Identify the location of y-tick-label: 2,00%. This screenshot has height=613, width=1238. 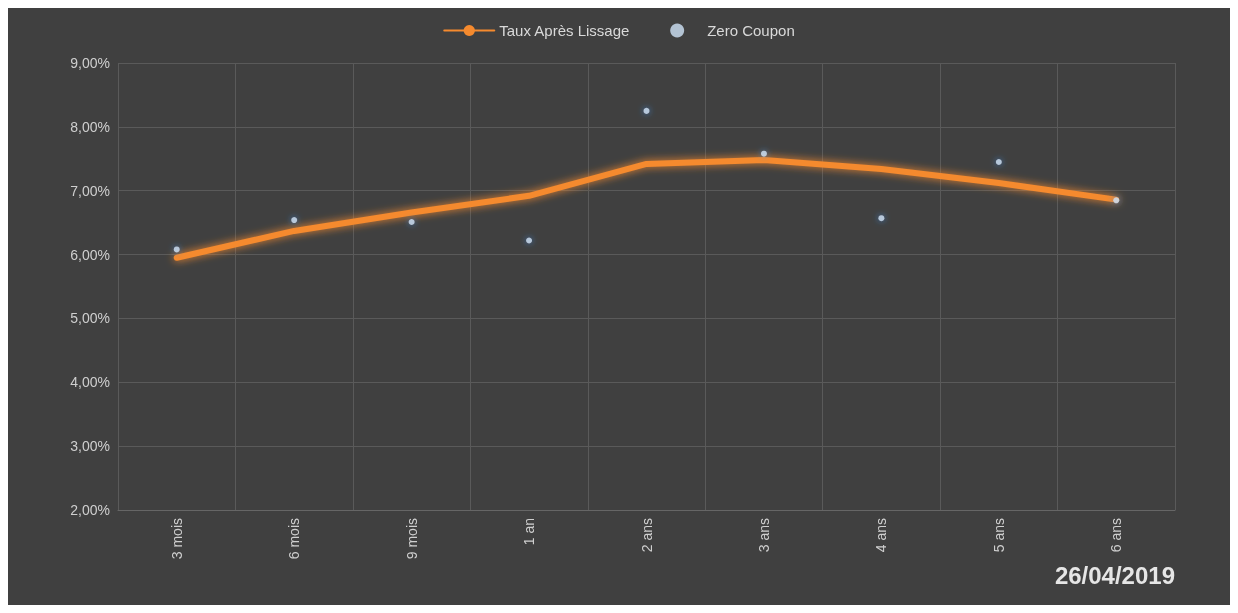
(90, 510).